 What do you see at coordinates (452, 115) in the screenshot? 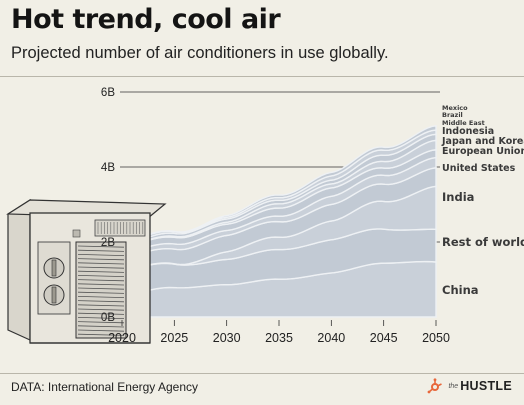
I see `series-label-brazil: Brazil` at bounding box center [452, 115].